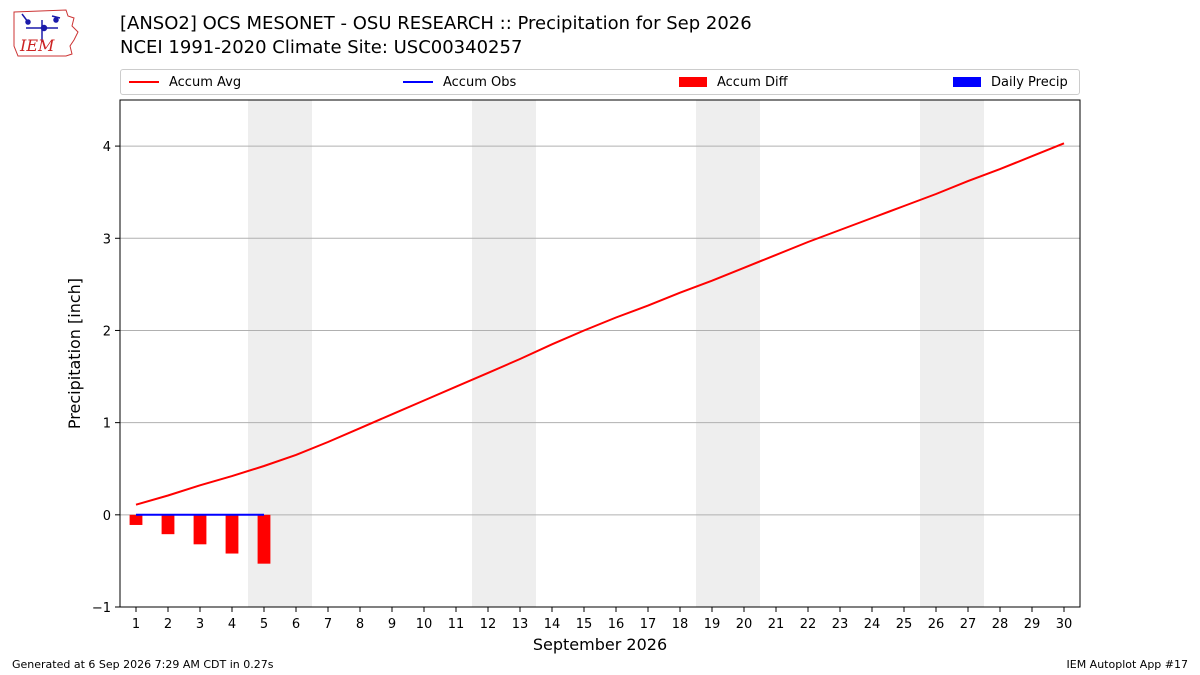  What do you see at coordinates (680, 624) in the screenshot?
I see `x-tick-label: 18` at bounding box center [680, 624].